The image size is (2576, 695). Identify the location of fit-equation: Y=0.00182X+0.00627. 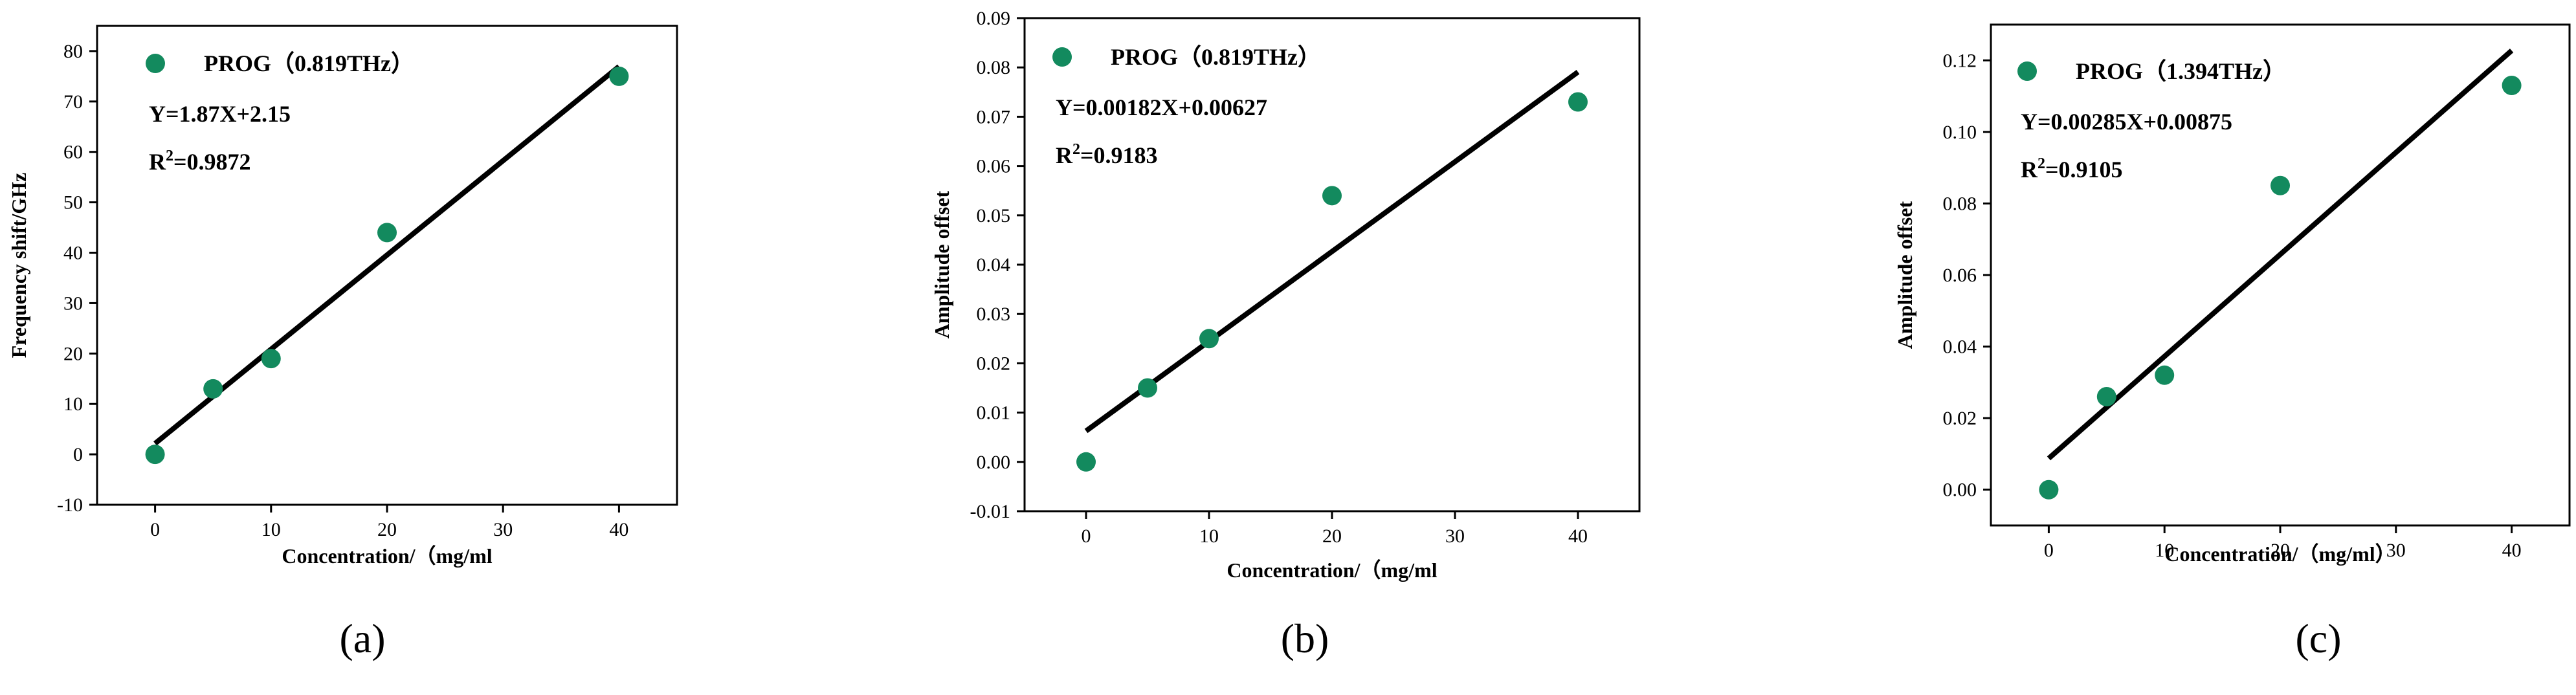
(1161, 107).